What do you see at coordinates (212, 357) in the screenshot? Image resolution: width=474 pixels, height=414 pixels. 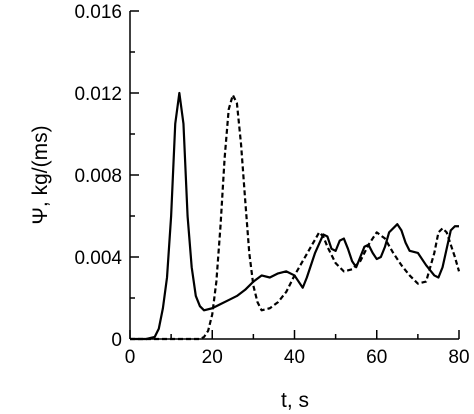 I see `x-tick-label: 20` at bounding box center [212, 357].